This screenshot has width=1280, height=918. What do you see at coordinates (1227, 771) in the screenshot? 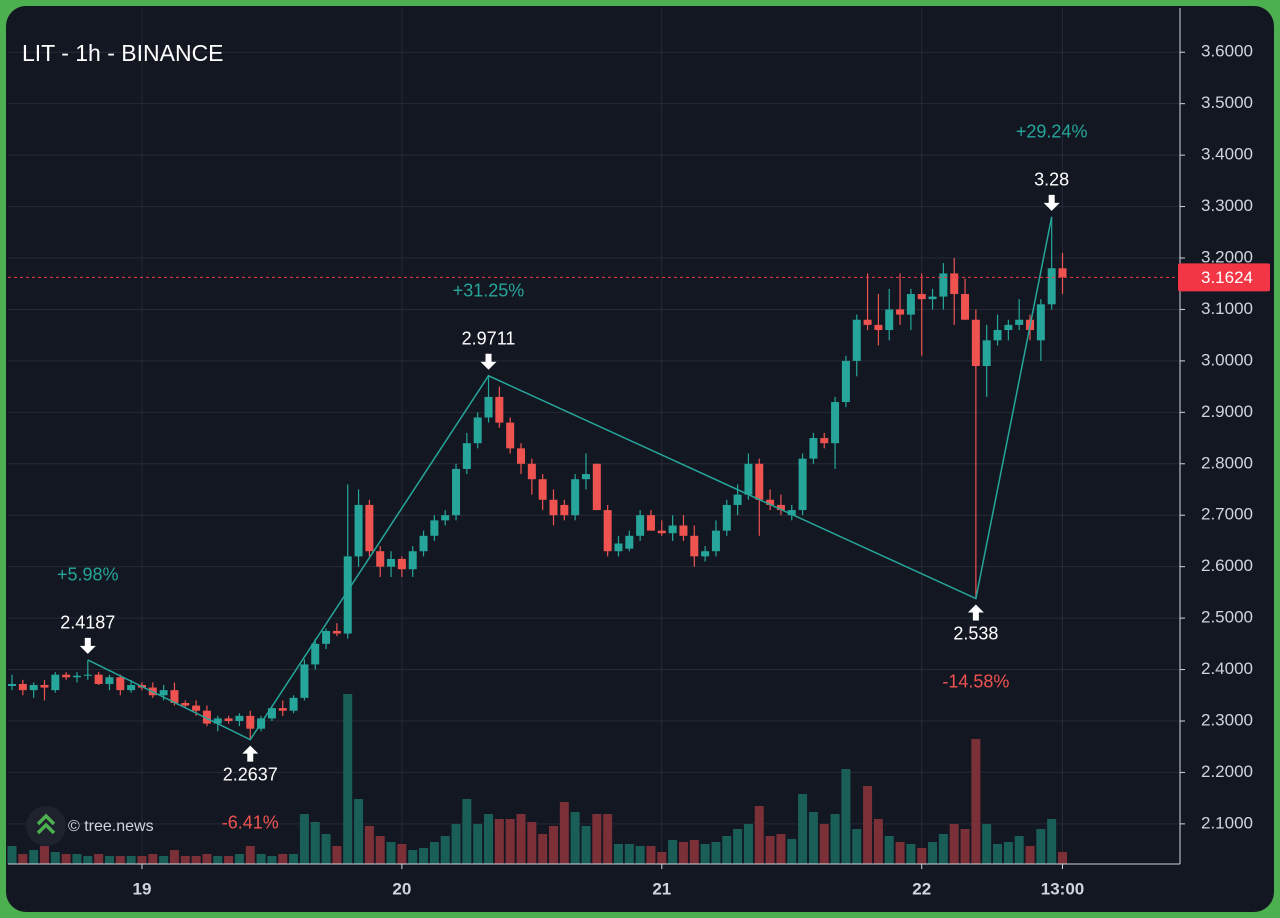
I see `y-tick-label: 2.2000` at bounding box center [1227, 771].